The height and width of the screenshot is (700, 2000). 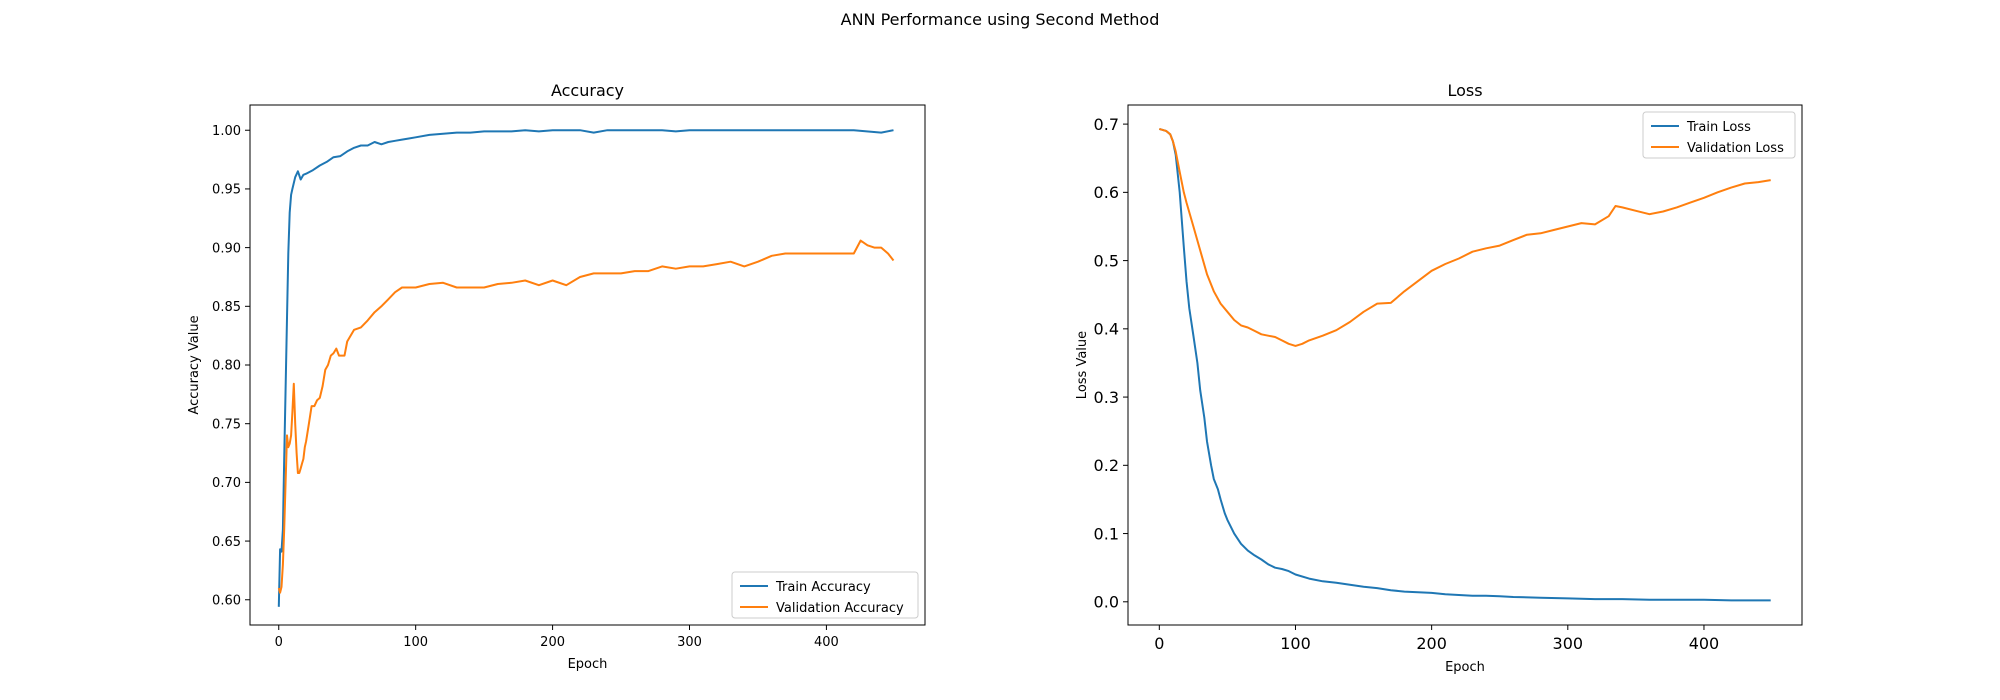 I want to click on y-tick-label: 0.90, so click(x=226, y=248).